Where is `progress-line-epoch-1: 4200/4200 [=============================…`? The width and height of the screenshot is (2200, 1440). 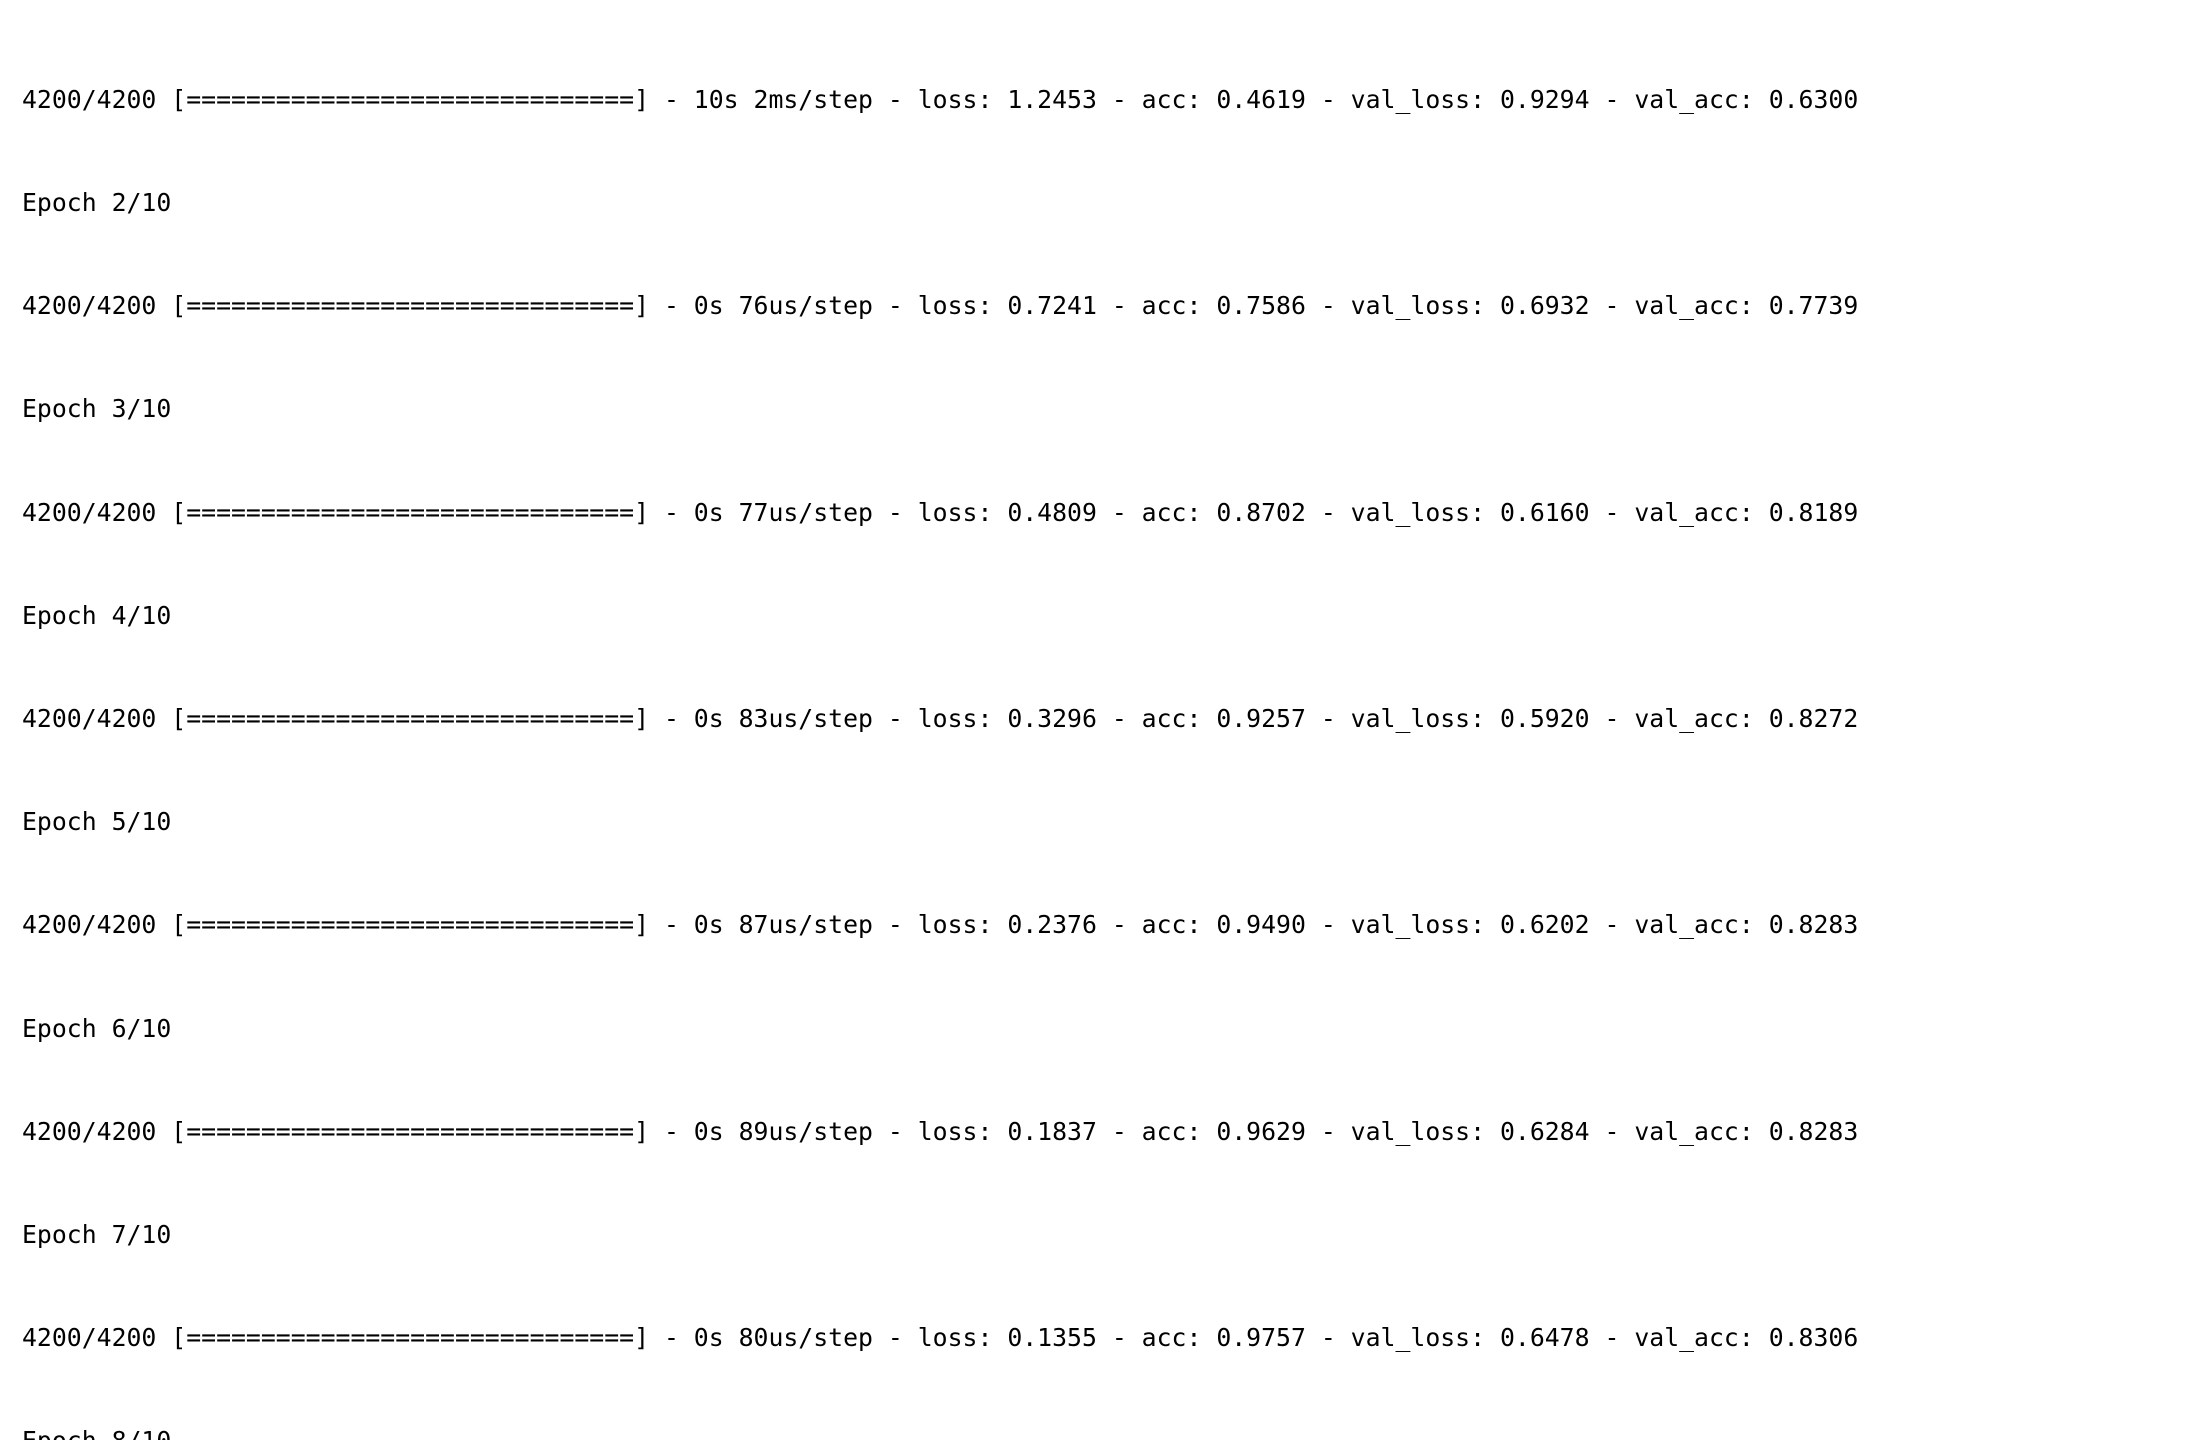
progress-line-epoch-1: 4200/4200 [=============================… is located at coordinates (940, 99).